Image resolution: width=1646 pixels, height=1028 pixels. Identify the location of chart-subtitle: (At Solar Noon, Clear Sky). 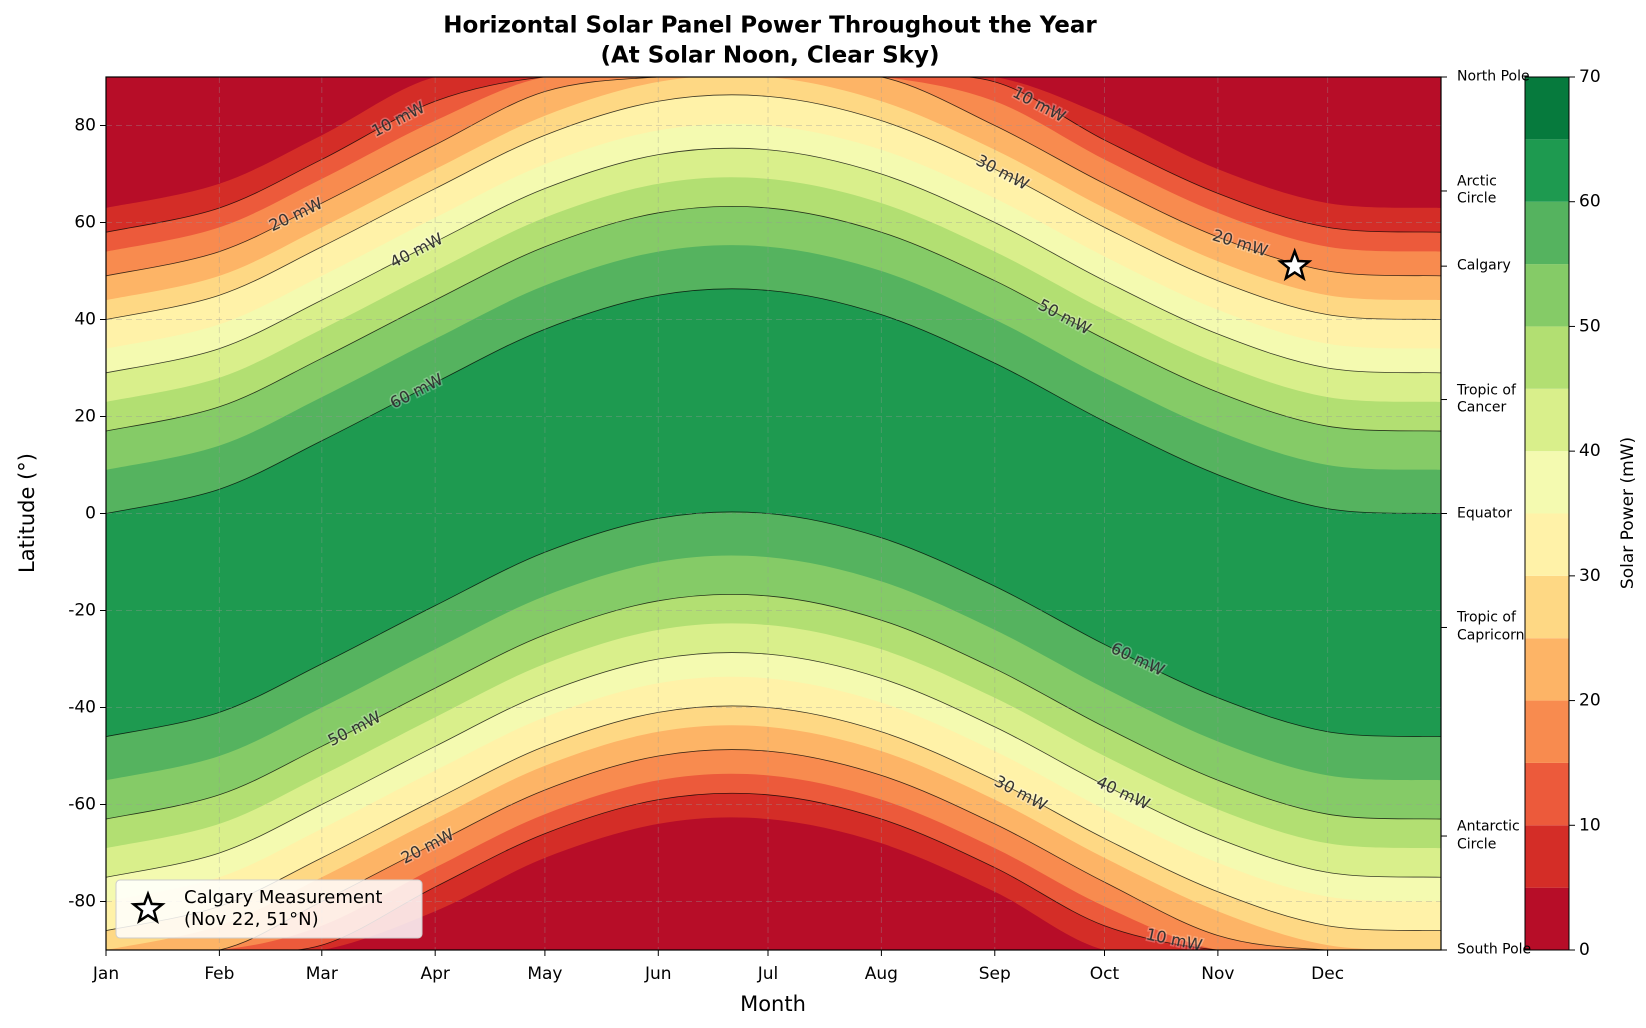
(769, 56).